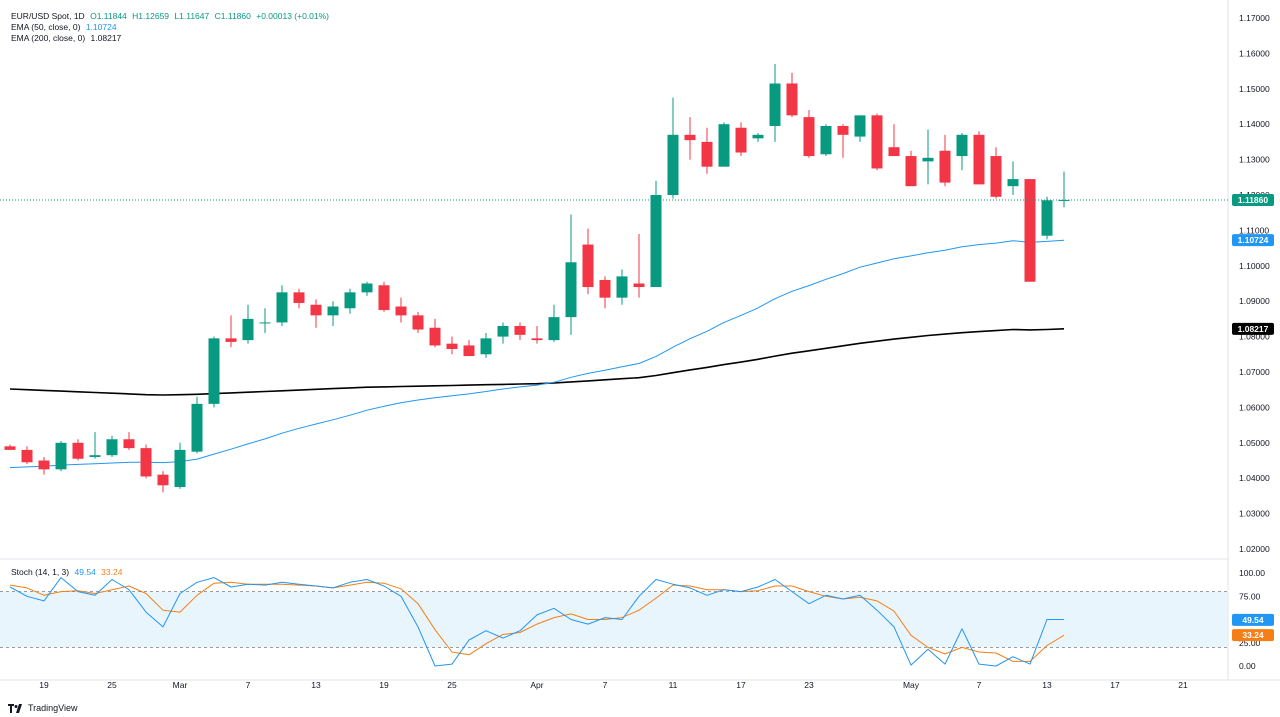 This screenshot has width=1280, height=717. I want to click on stoch-d-badge-text: 33.24, so click(1253, 635).